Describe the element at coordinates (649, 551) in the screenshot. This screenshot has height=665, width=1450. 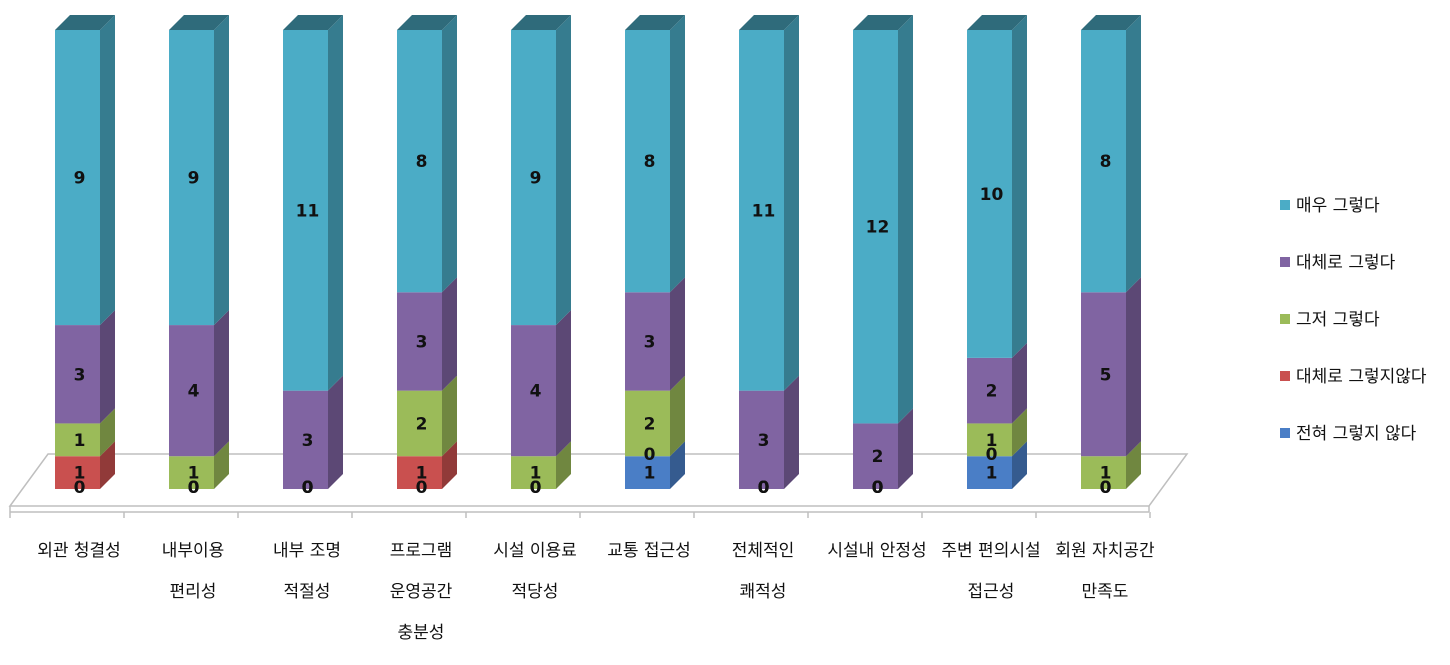
I see `category-label: 교통 접근성` at that location.